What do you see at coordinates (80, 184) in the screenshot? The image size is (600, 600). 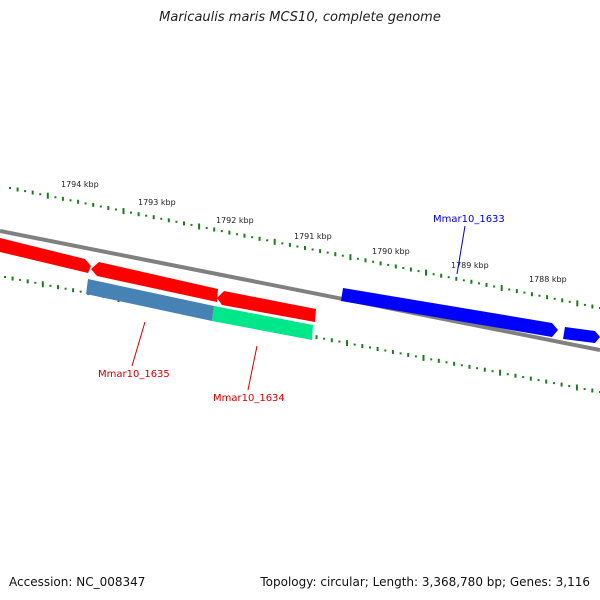 I see `scale-label-1794: 1794 kbp` at bounding box center [80, 184].